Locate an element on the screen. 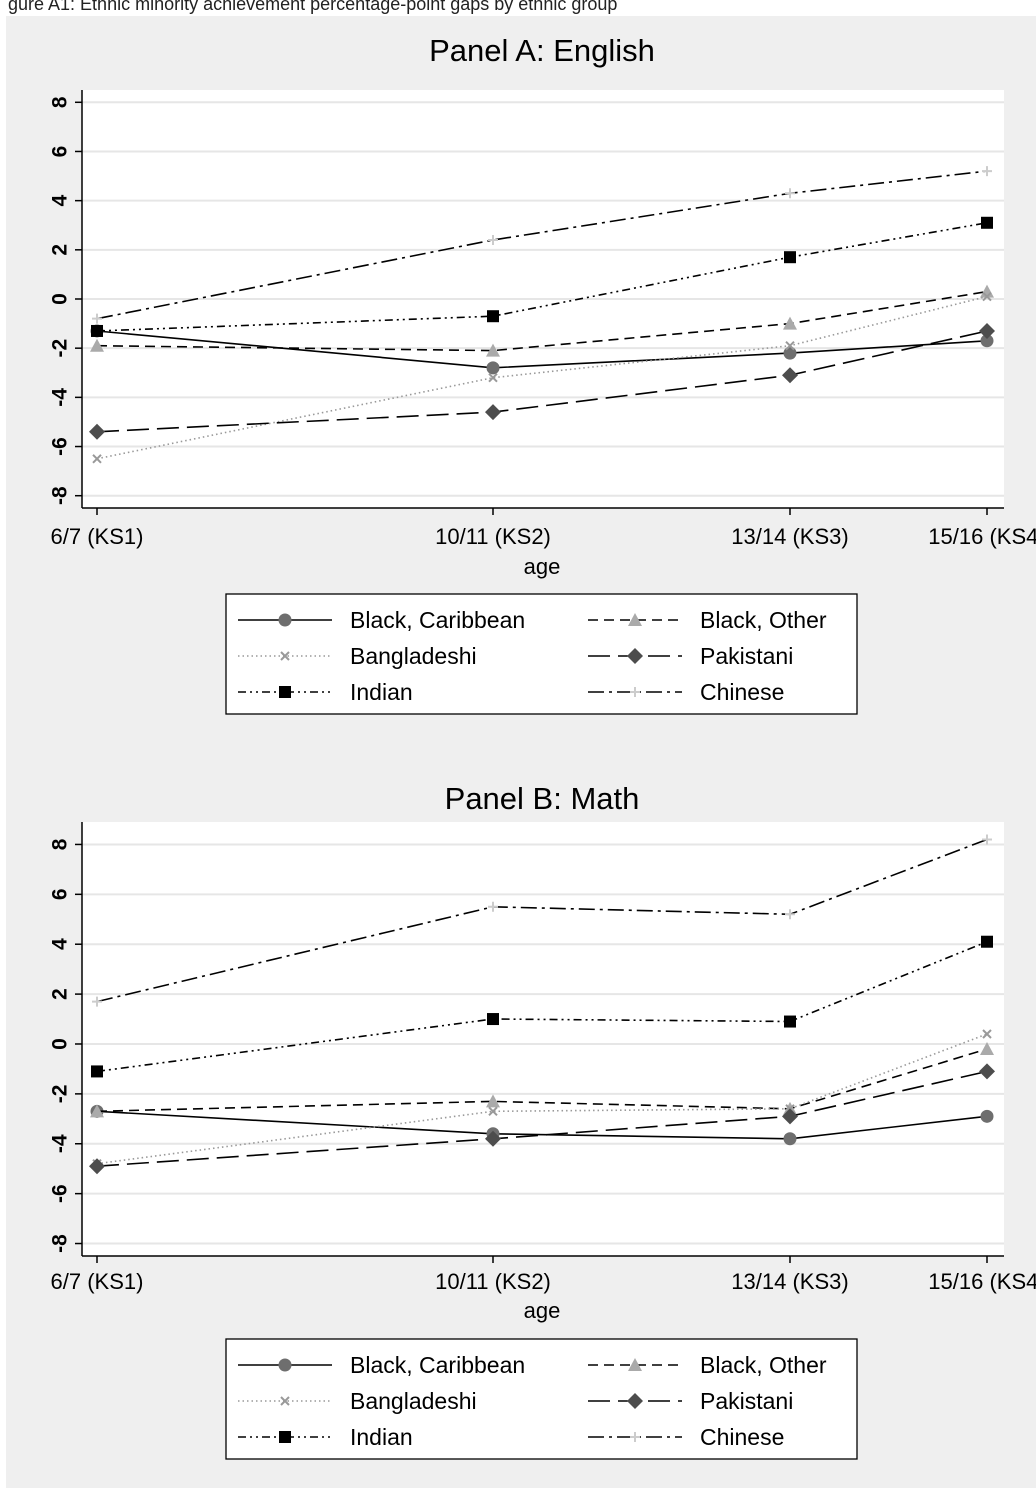 This screenshot has width=1036, height=1488. panel-a-series-bangladeshi is located at coordinates (542, 377).